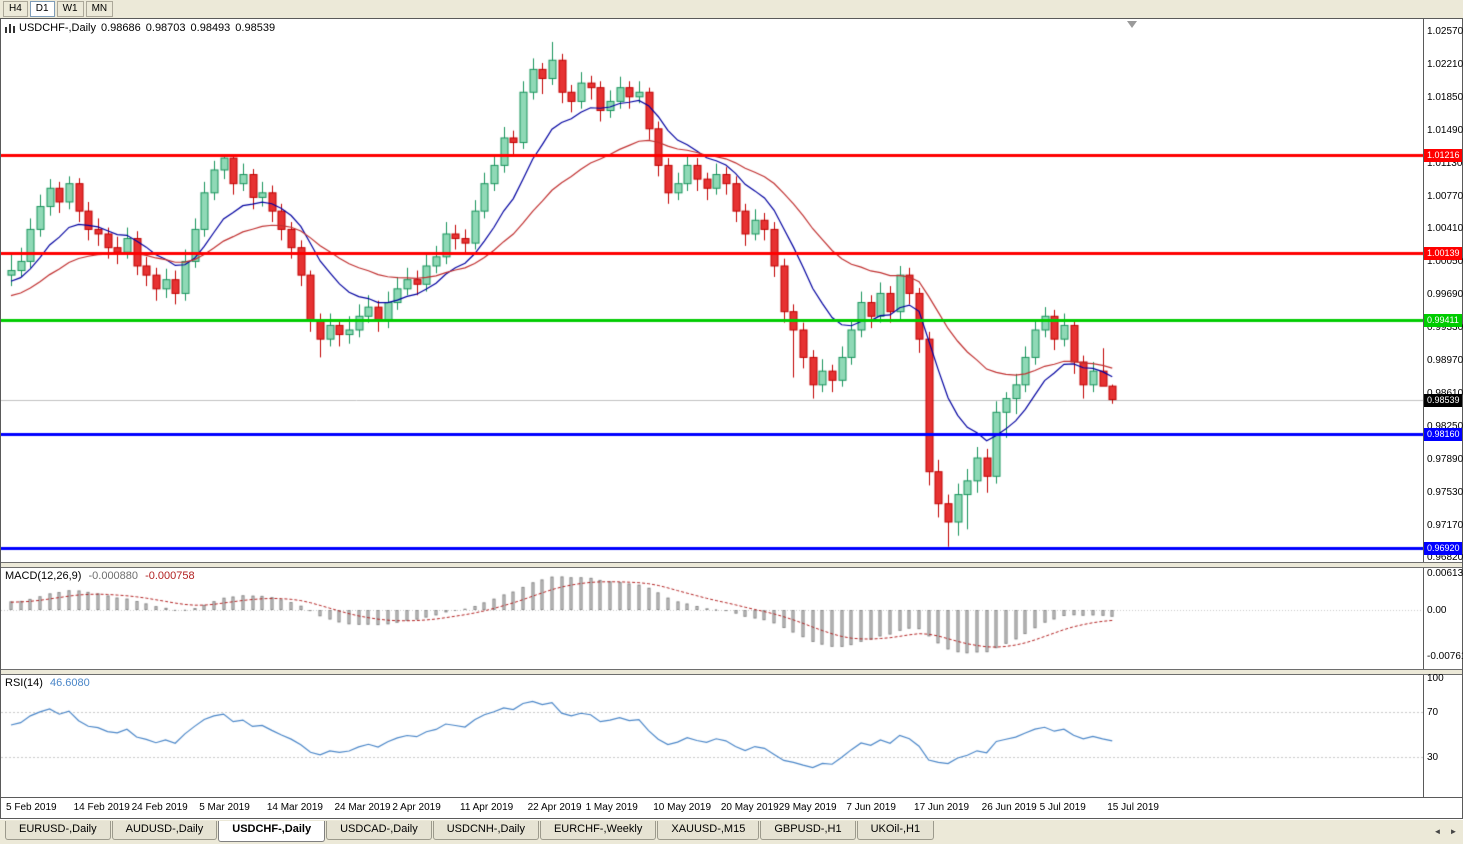  I want to click on tab-usdcad-daily: USDCAD-,Daily, so click(379, 830).